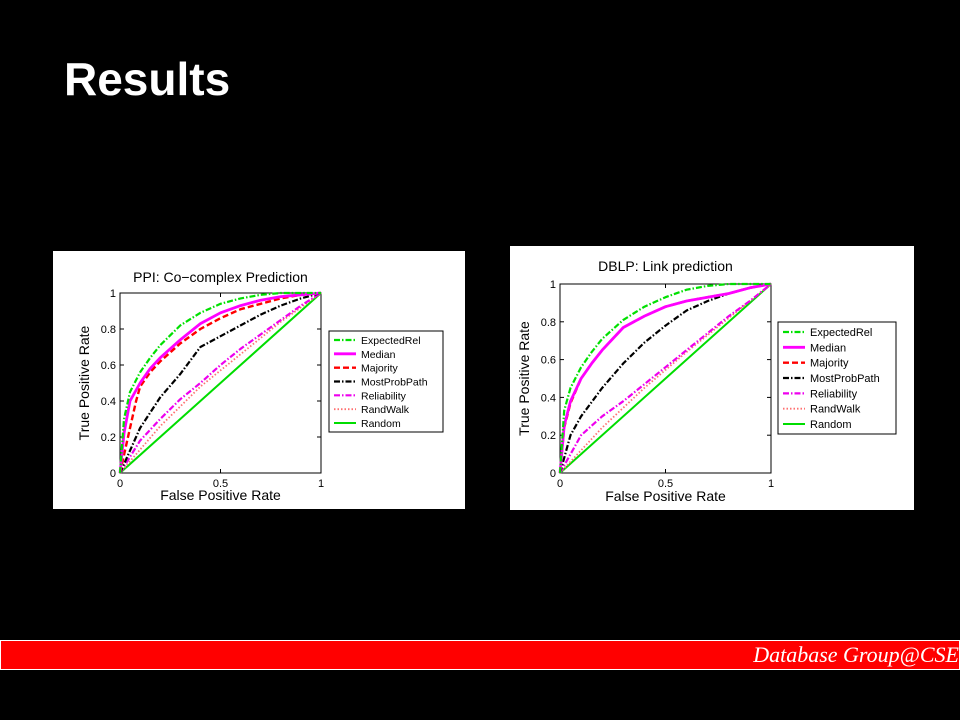 The width and height of the screenshot is (960, 720). What do you see at coordinates (856, 654) in the screenshot?
I see `footer-text: Database Group@CSE` at bounding box center [856, 654].